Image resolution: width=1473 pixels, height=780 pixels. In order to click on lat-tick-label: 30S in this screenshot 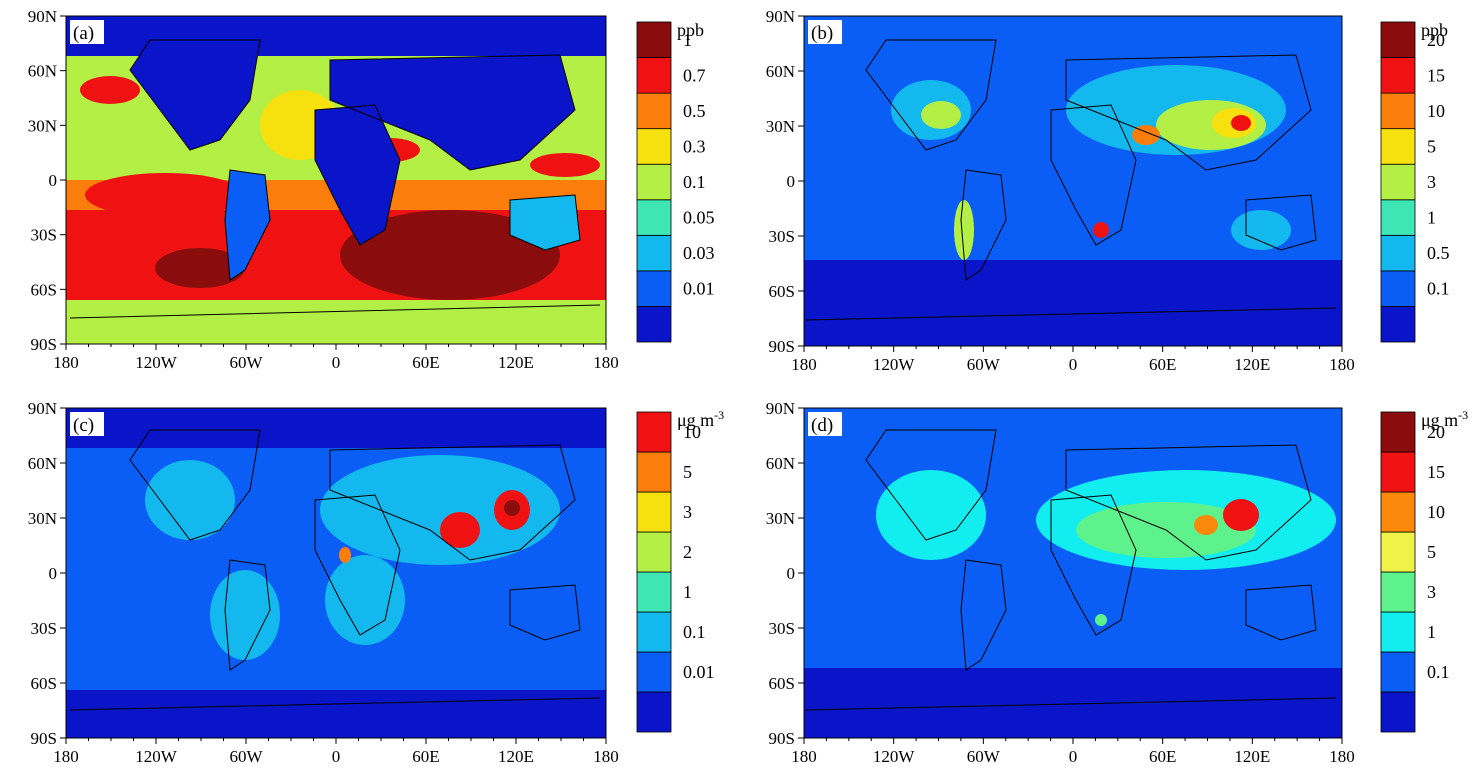, I will do `click(782, 236)`.